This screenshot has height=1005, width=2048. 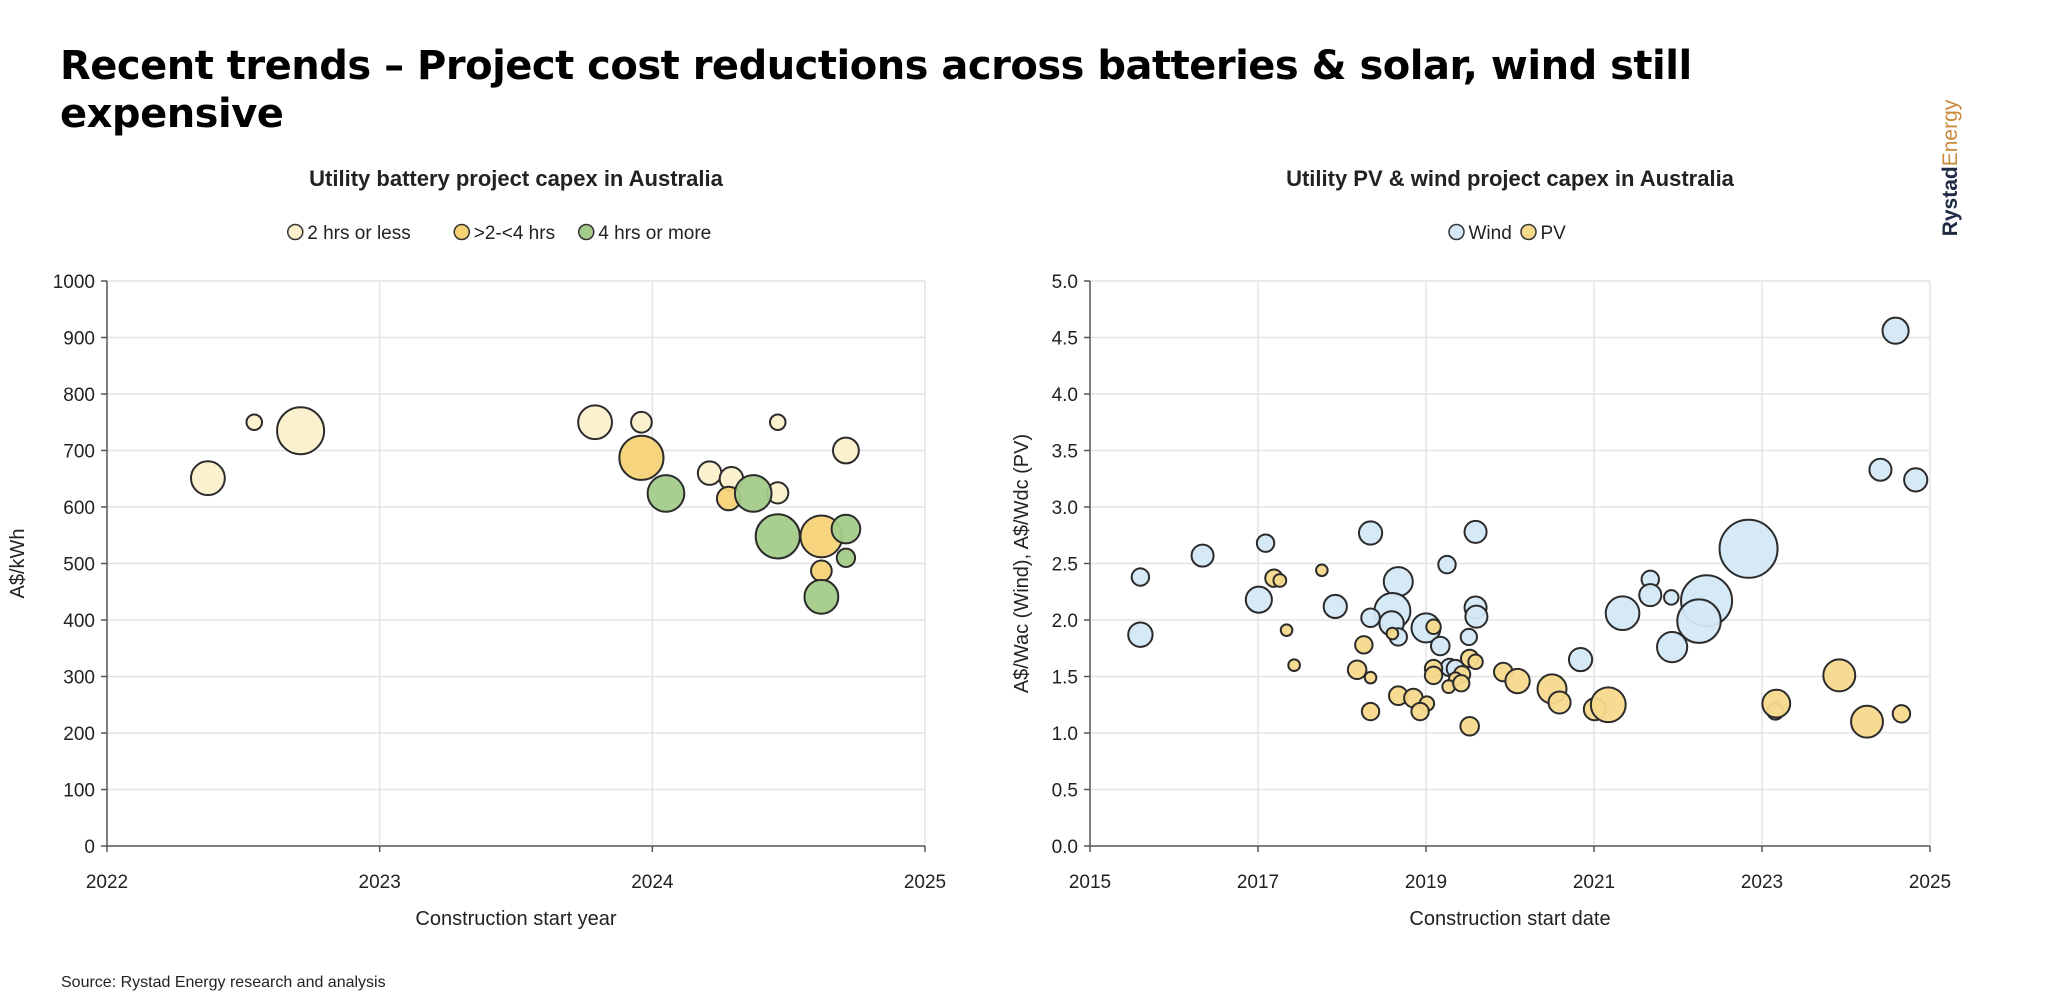 I want to click on legend: Wind PV, so click(x=1507, y=233).